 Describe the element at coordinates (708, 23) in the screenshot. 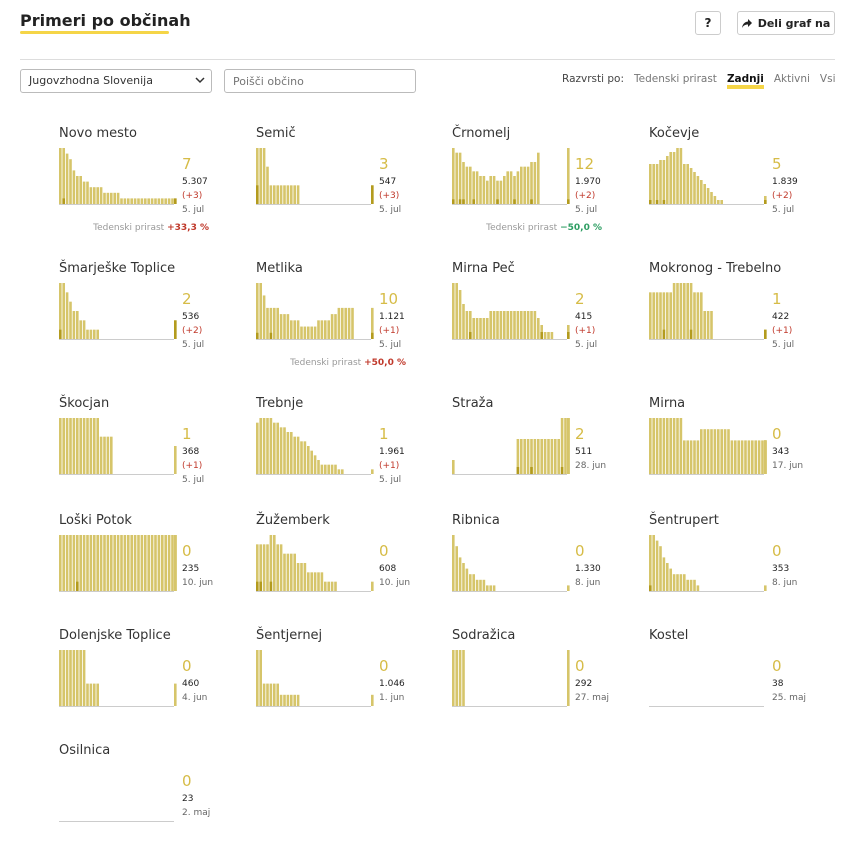

I see `help-button: ?` at that location.